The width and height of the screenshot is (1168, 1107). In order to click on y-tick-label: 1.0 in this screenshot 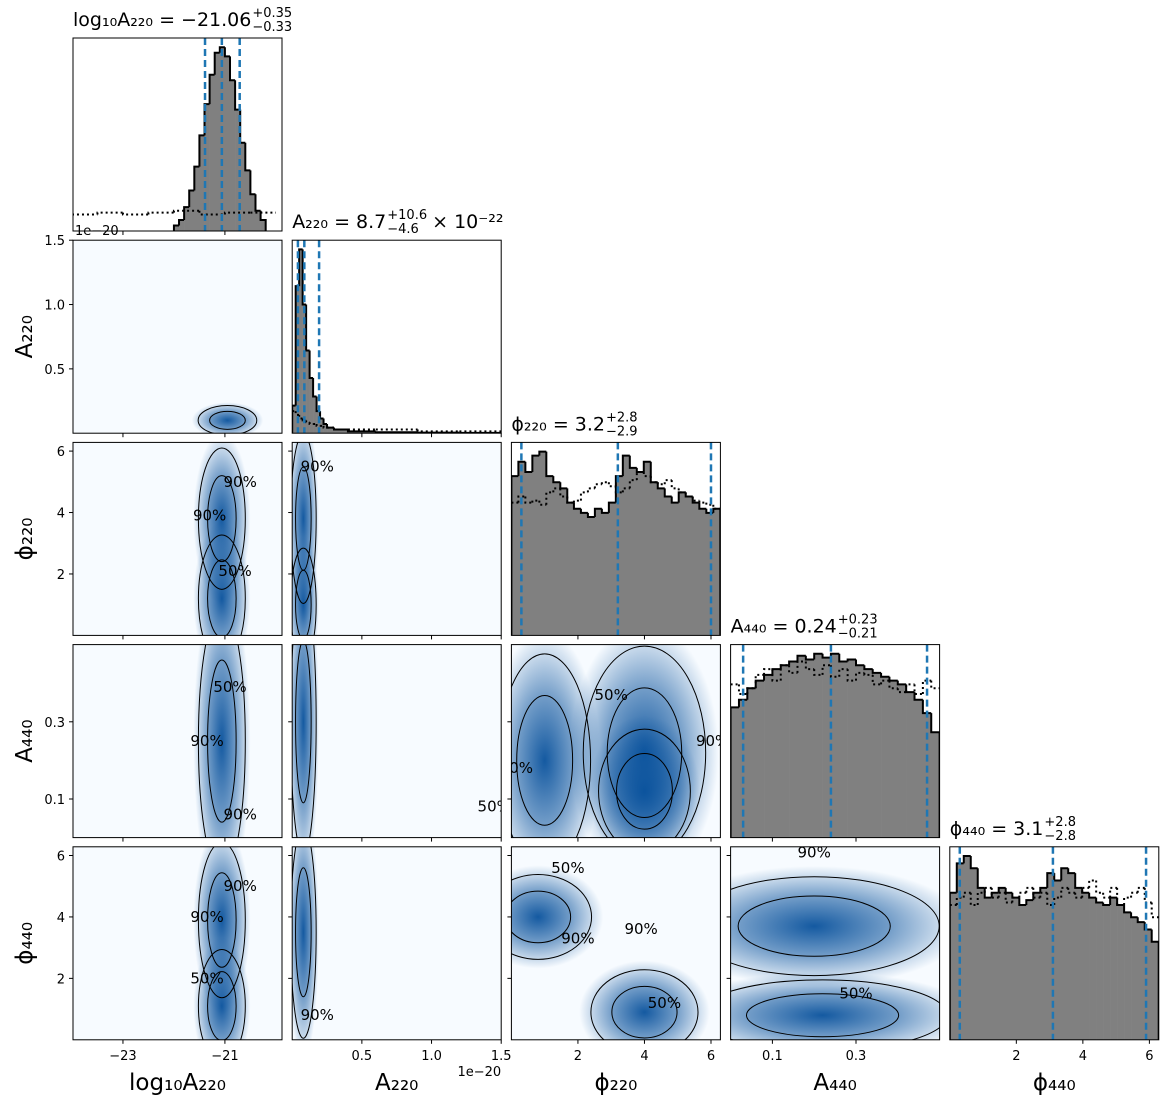, I will do `click(54, 306)`.